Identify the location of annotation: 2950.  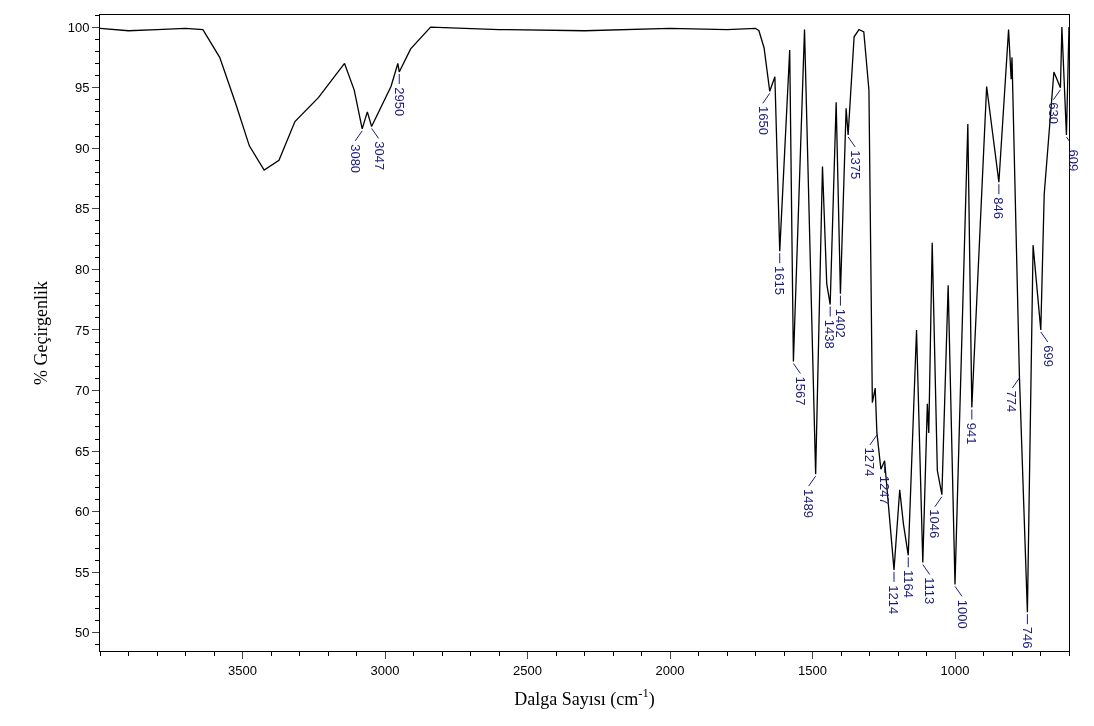
(399, 102).